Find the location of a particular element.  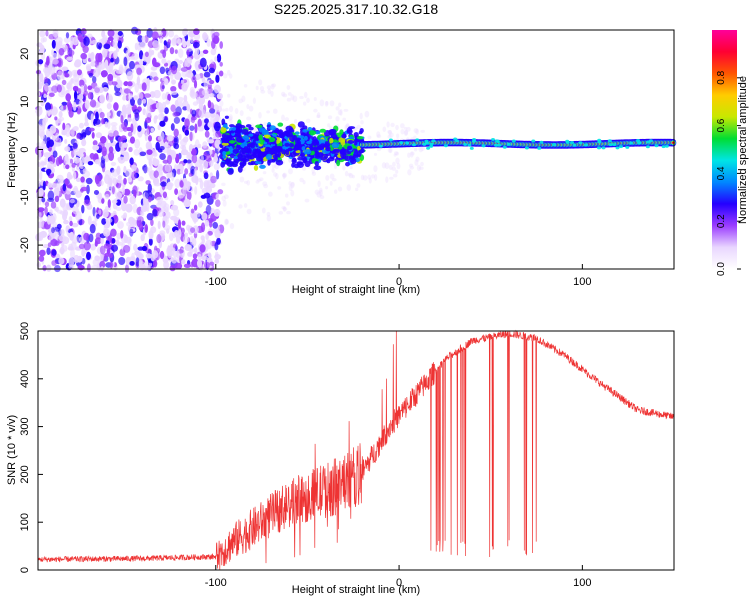

snr-y-tick-label: 0 is located at coordinates (25, 570).